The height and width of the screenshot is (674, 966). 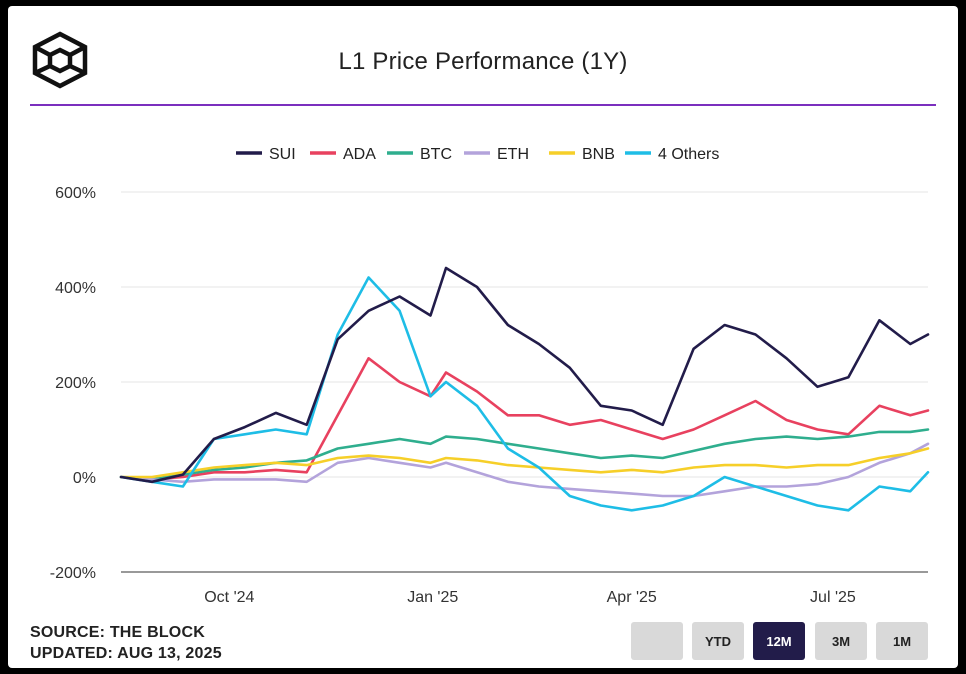 I want to click on range-button-1m: 1M, so click(x=902, y=641).